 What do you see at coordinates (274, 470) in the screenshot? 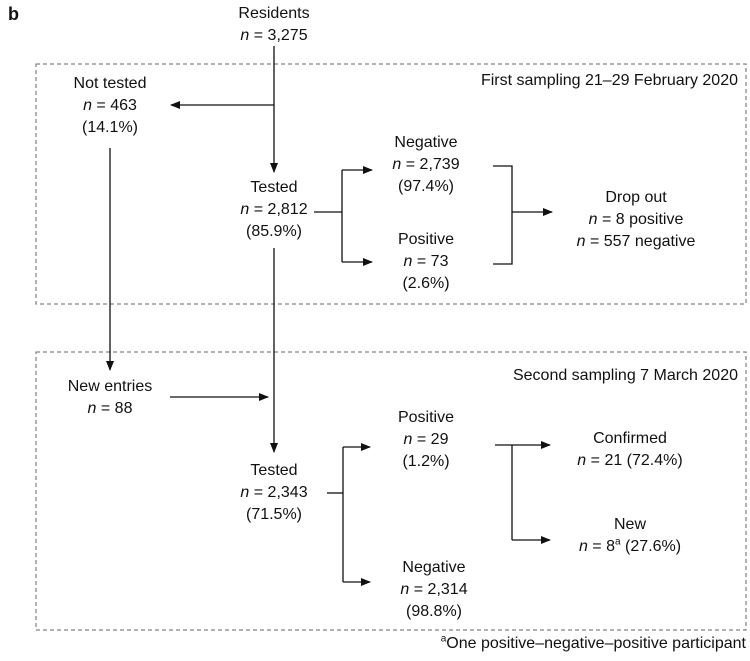
I see `tested-2-label: Tested` at bounding box center [274, 470].